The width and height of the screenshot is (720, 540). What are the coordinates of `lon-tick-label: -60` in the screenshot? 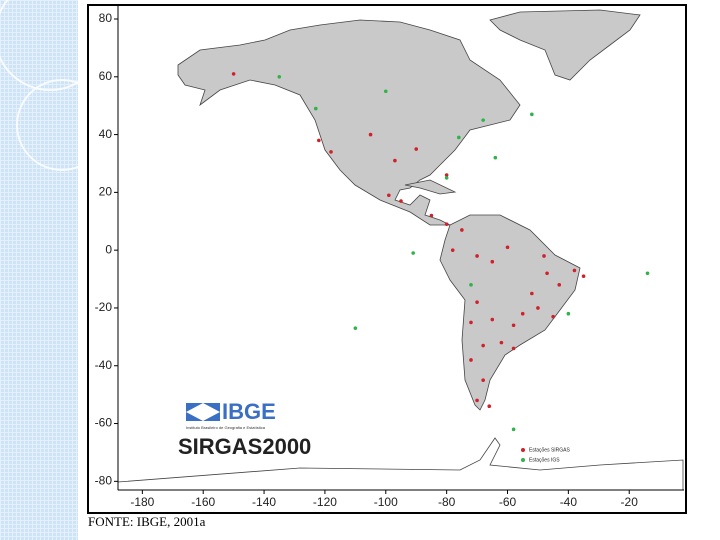 It's located at (508, 502).